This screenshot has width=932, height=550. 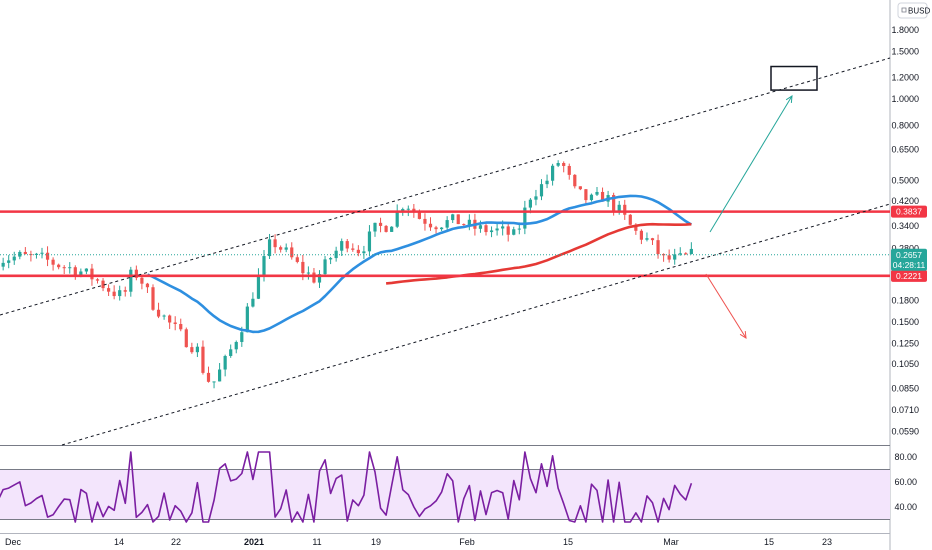 I want to click on projection-arrow-up, so click(x=751, y=164).